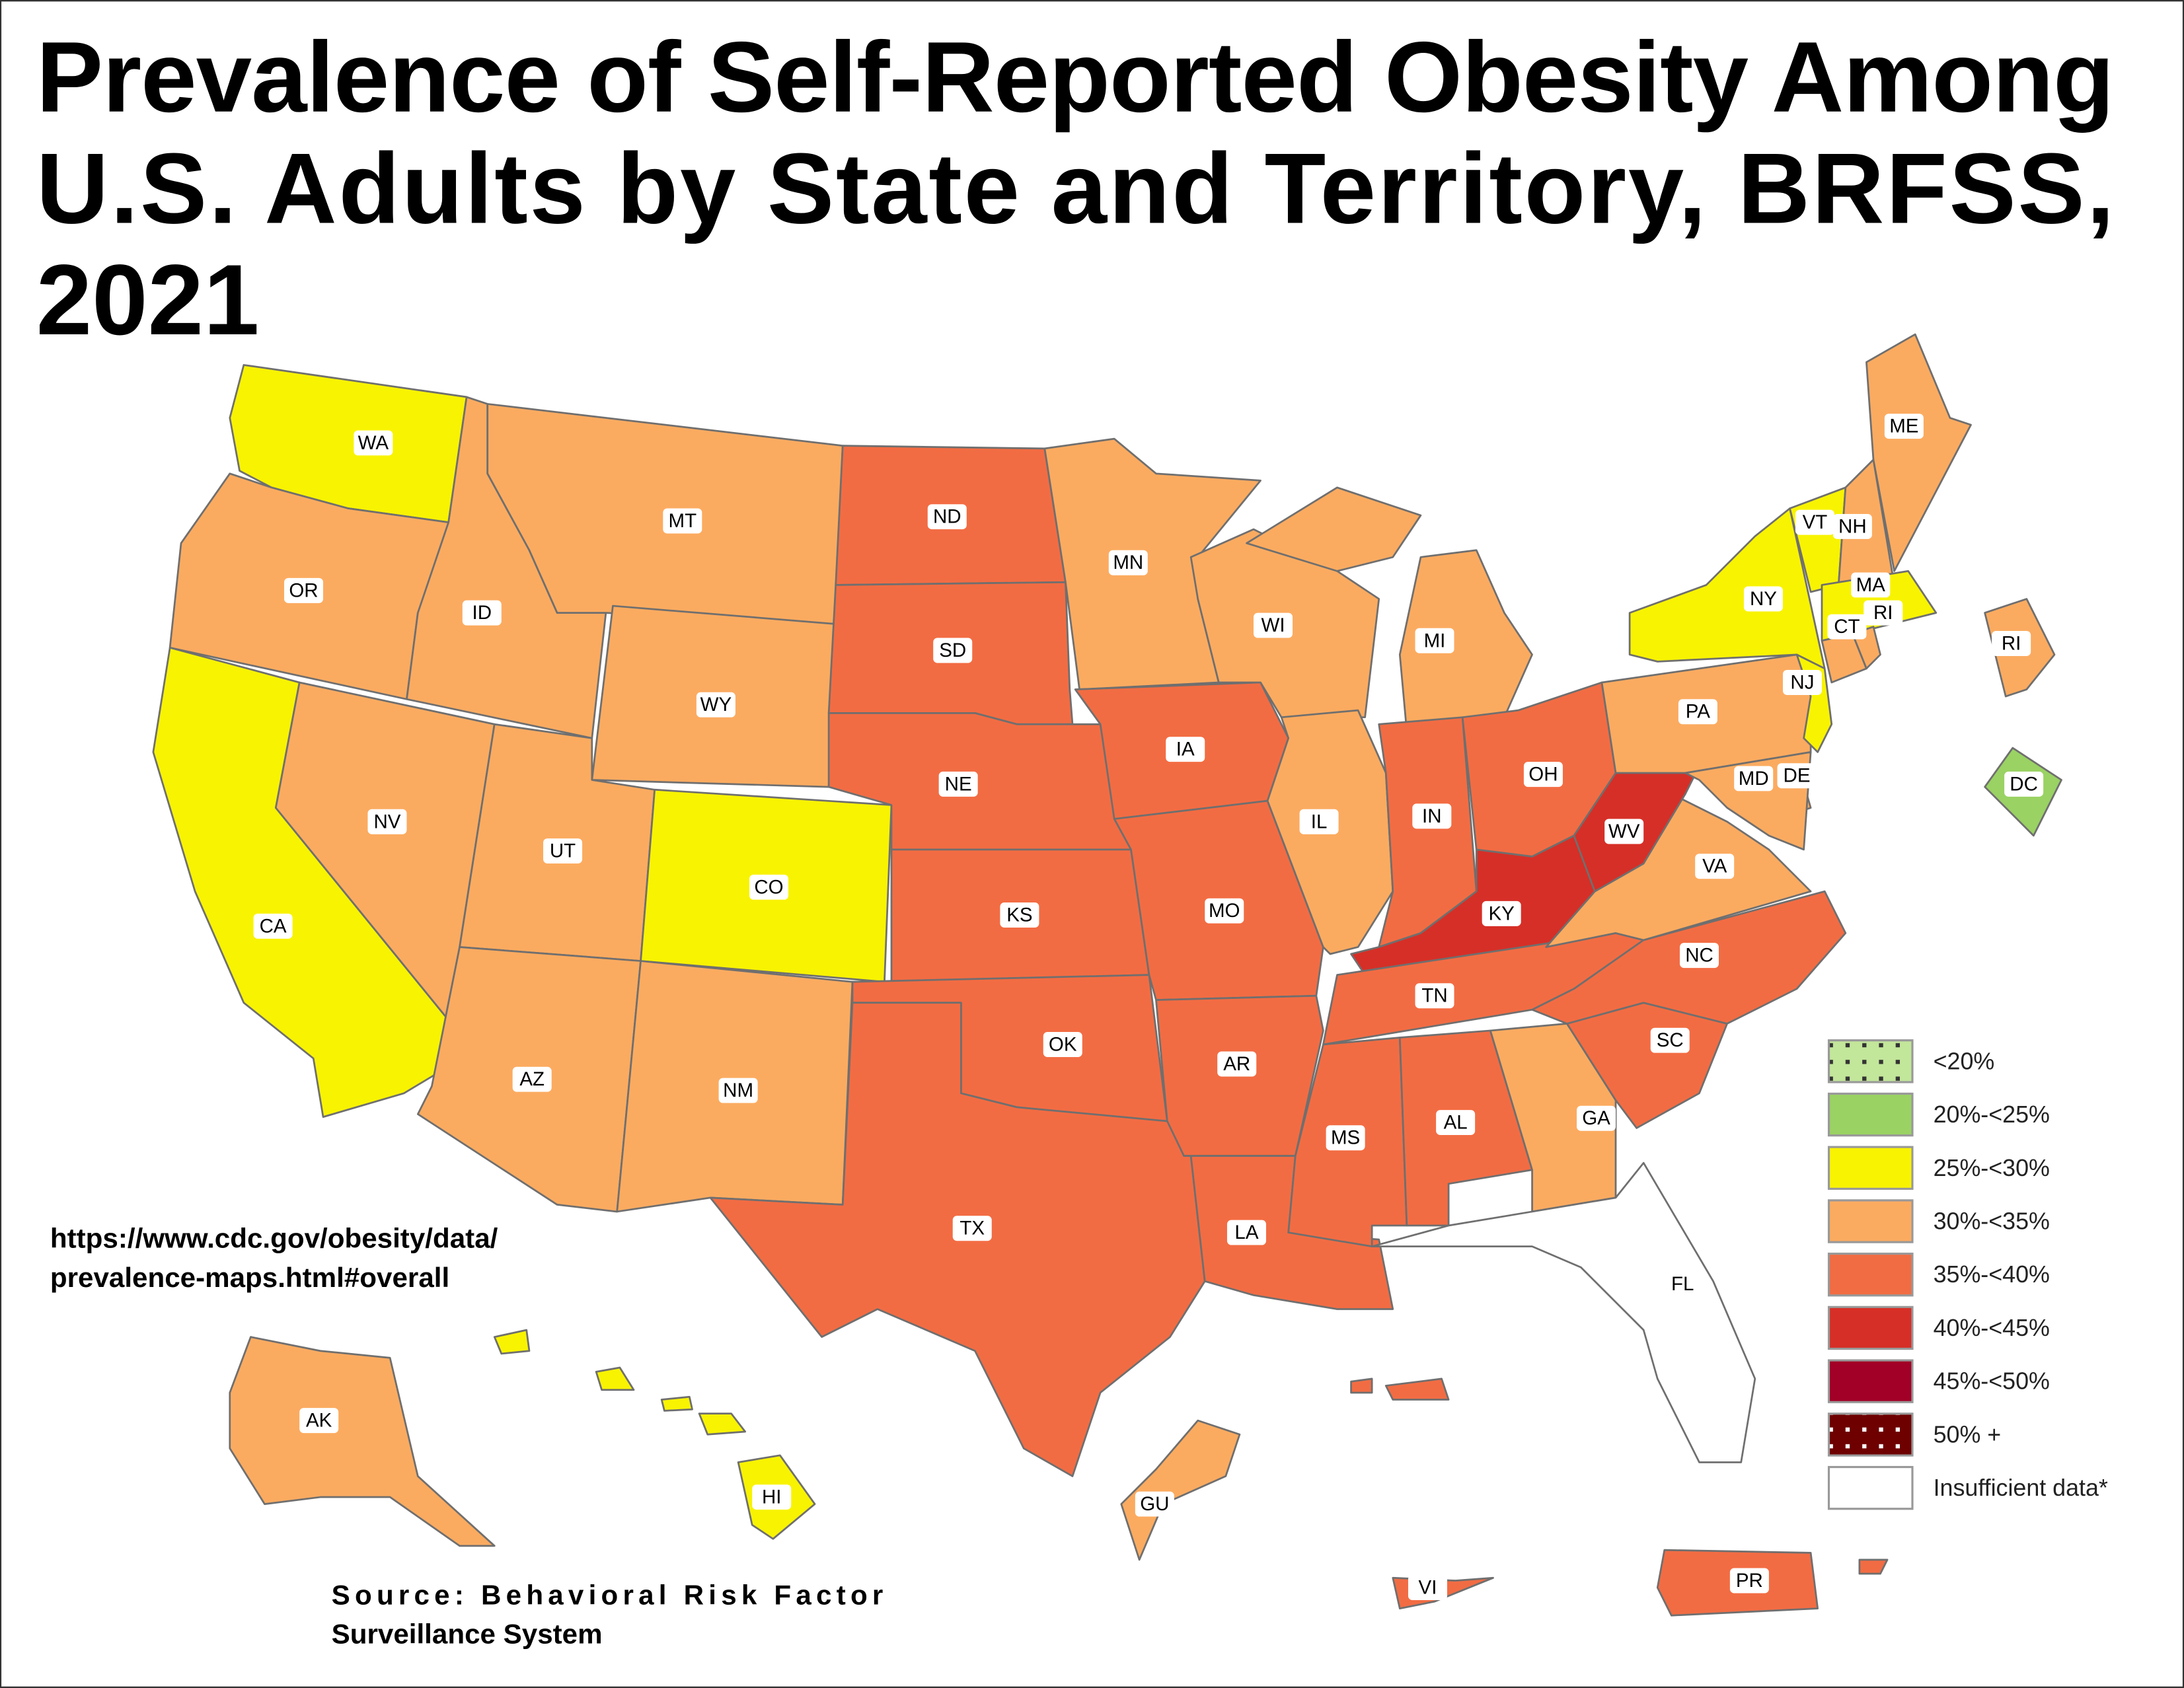 The width and height of the screenshot is (2184, 1688). Describe the element at coordinates (2021, 1488) in the screenshot. I see `legend-label: Insufficient data*` at that location.